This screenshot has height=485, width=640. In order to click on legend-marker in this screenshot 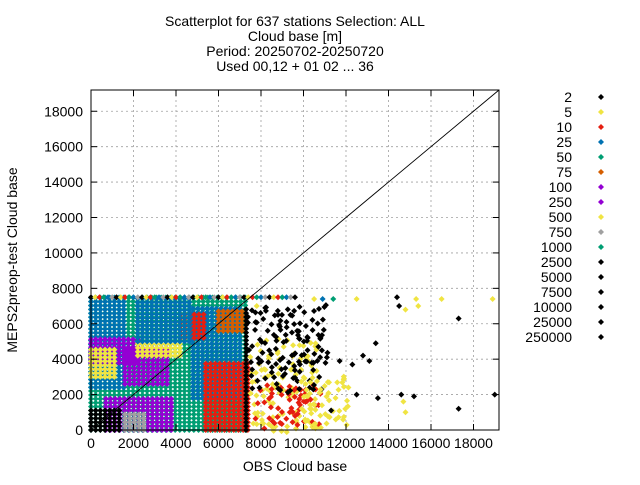, I will do `click(601, 337)`.